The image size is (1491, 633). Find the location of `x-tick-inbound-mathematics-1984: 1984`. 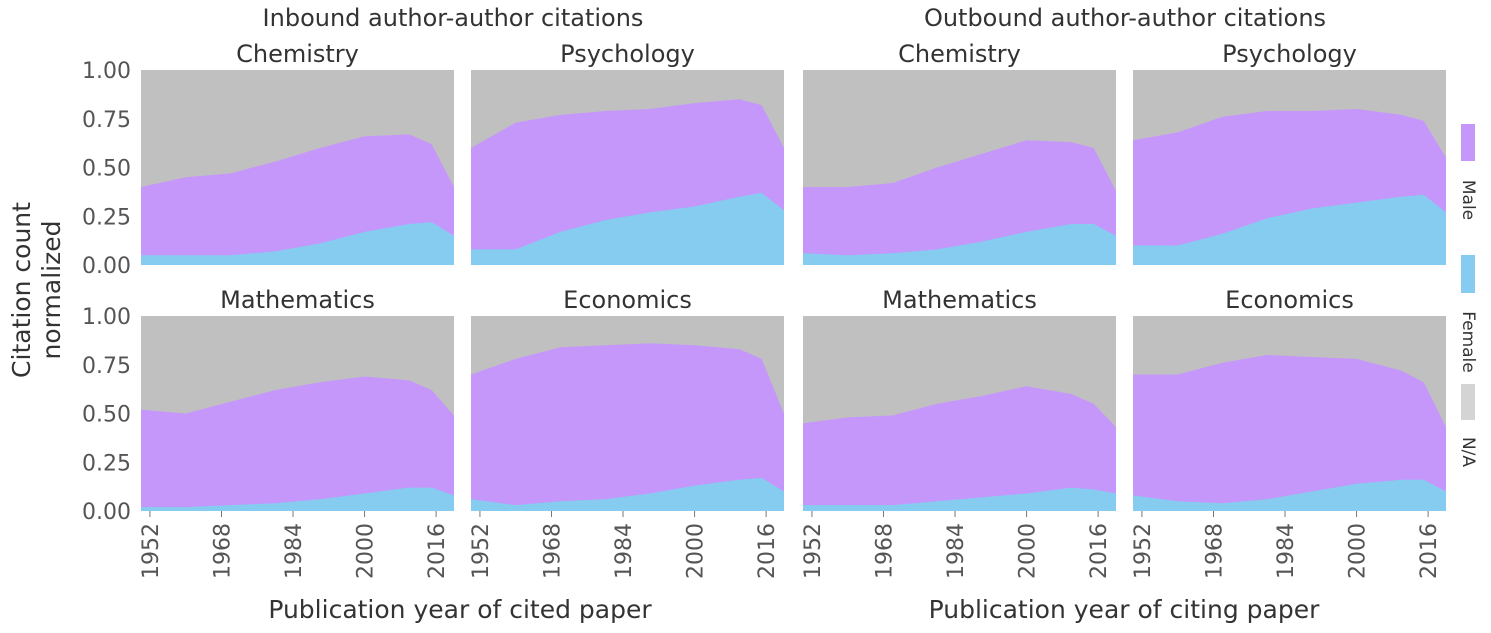

x-tick-inbound-mathematics-1984: 1984 is located at coordinates (294, 551).